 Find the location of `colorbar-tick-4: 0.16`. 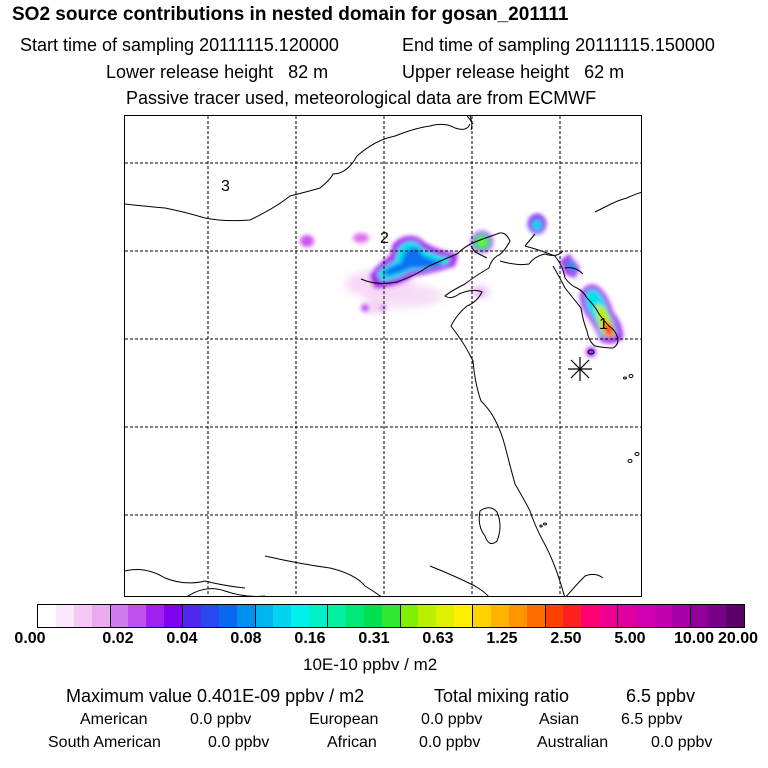

colorbar-tick-4: 0.16 is located at coordinates (310, 638).